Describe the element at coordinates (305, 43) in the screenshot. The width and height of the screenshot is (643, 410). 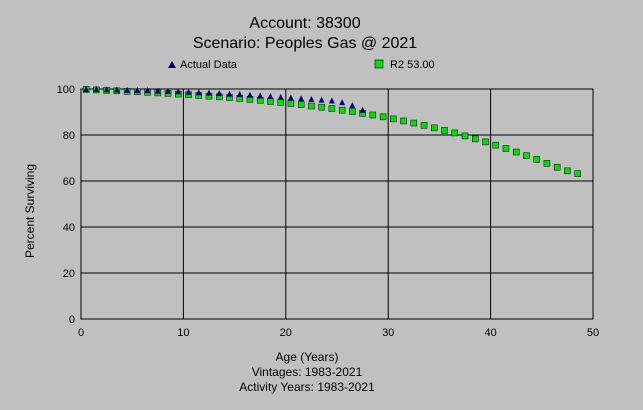
I see `chart-subtitle: Scenario: Peoples Gas @ 2021` at that location.